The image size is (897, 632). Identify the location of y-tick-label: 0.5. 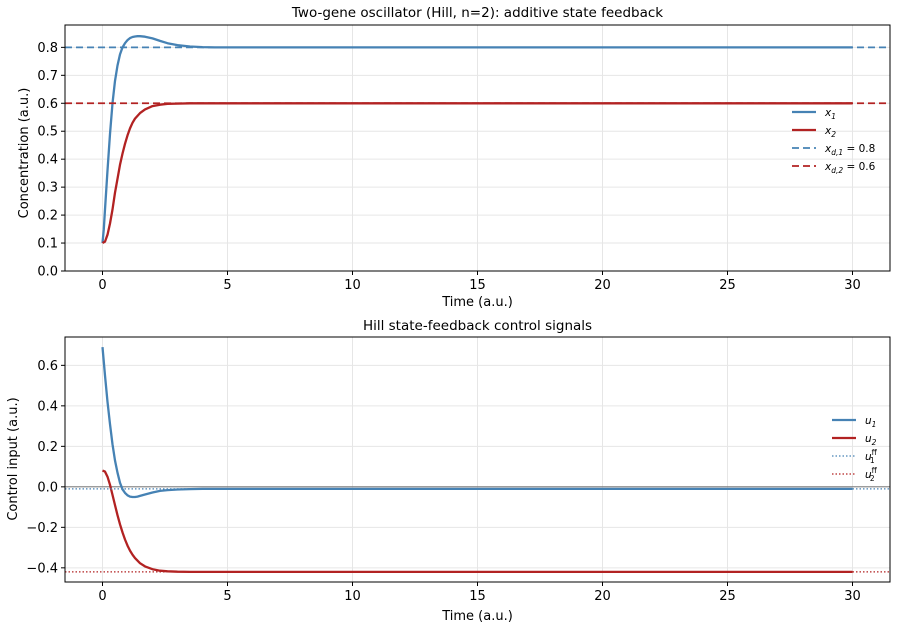
(47, 132).